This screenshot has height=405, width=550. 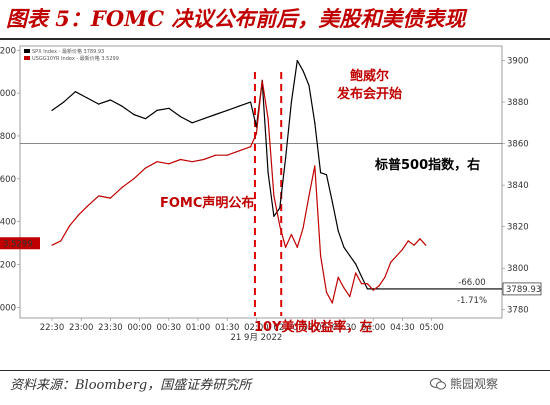 What do you see at coordinates (256, 328) in the screenshot?
I see `x-tick-label: 02:00` at bounding box center [256, 328].